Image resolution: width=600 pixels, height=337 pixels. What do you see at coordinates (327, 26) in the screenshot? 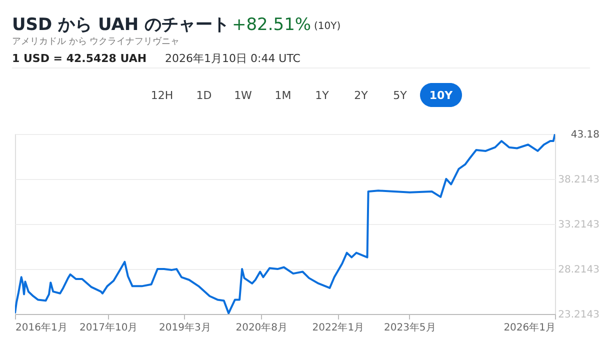
I see `text: (10Y)` at bounding box center [327, 26].